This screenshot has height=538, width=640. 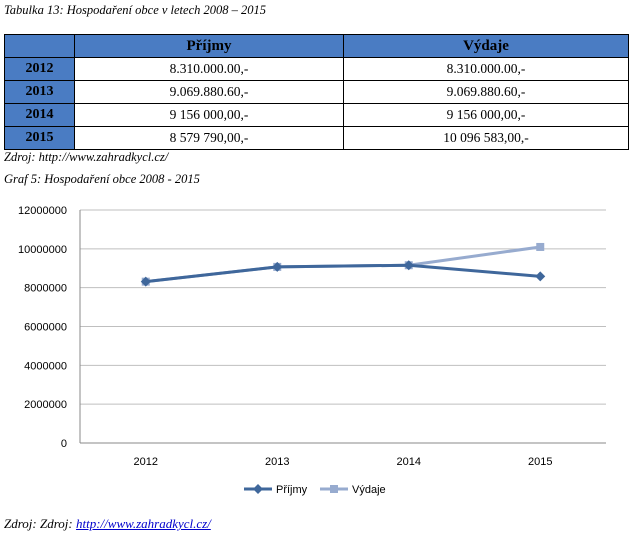 I want to click on y-tick-label: 10000000, so click(x=42, y=250).